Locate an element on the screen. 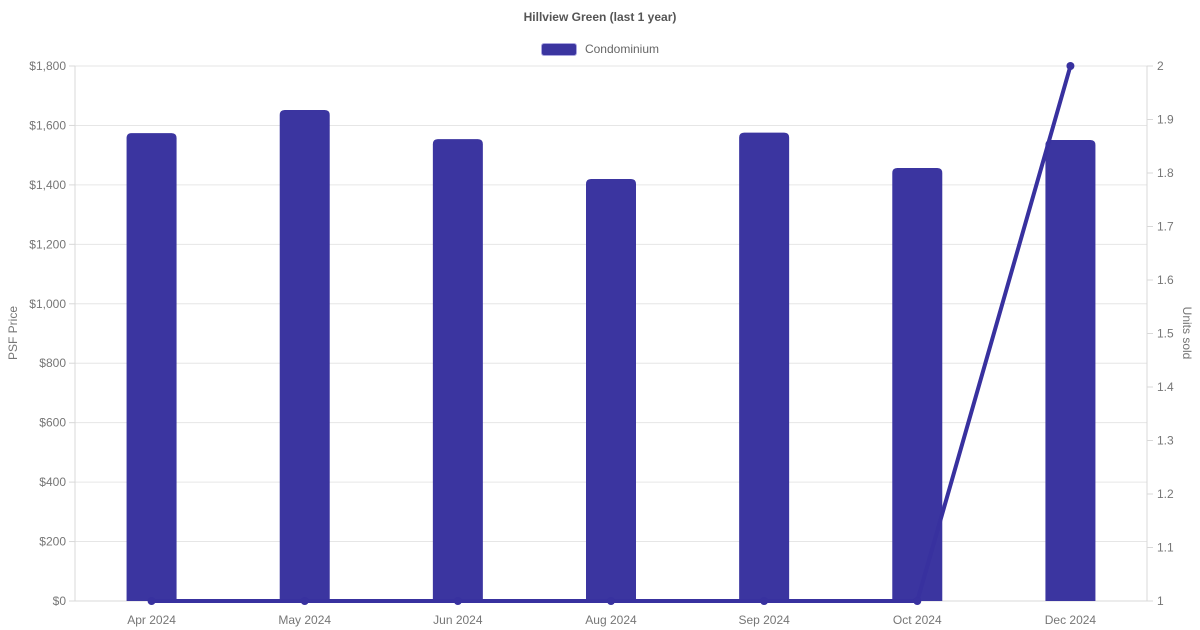 The image size is (1200, 630). legend-label-condominium: Condominium is located at coordinates (622, 49).